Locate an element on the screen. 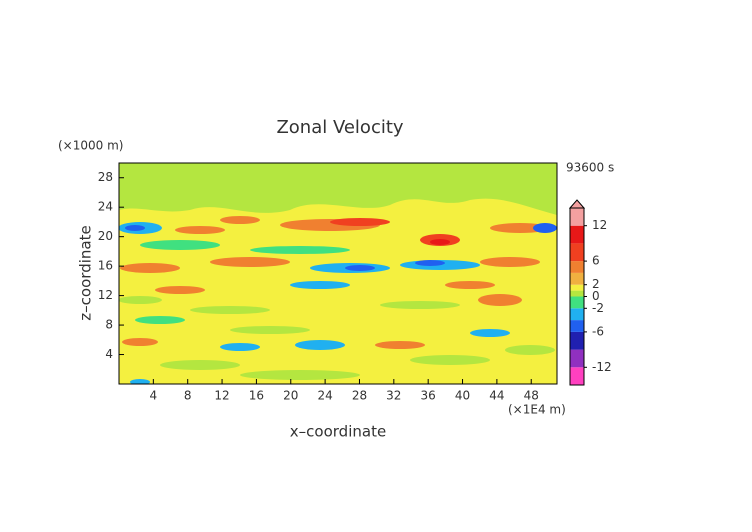 The width and height of the screenshot is (752, 532). colorbar-tick-label: -12 is located at coordinates (602, 367).